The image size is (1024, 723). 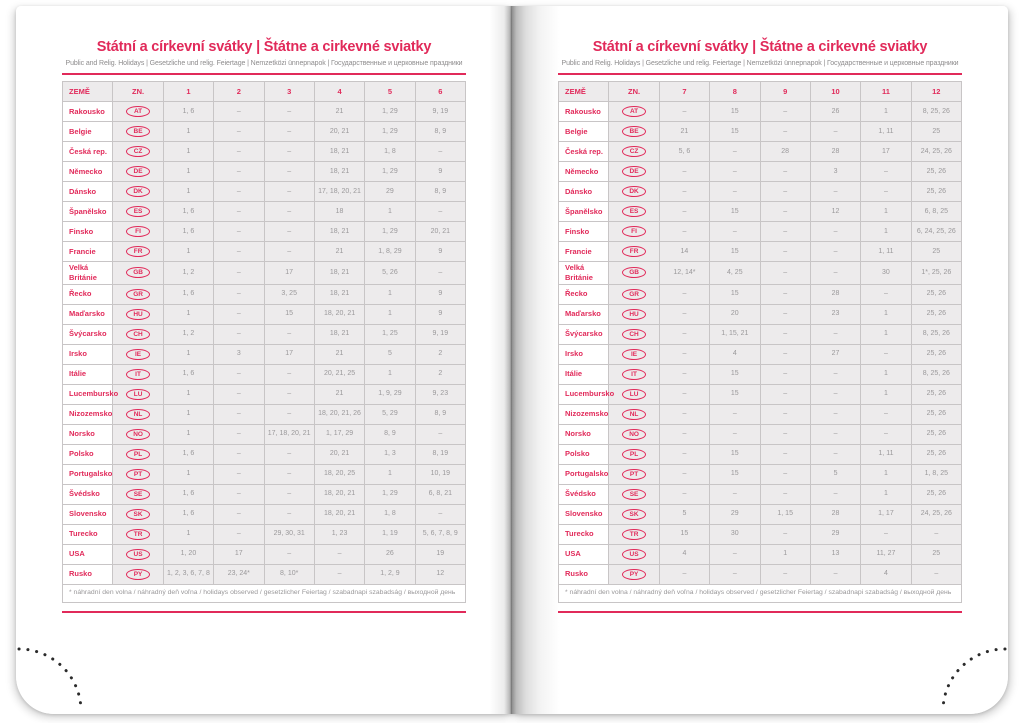 What do you see at coordinates (390, 171) in the screenshot?
I see `holiday-days-cell: 1, 29` at bounding box center [390, 171].